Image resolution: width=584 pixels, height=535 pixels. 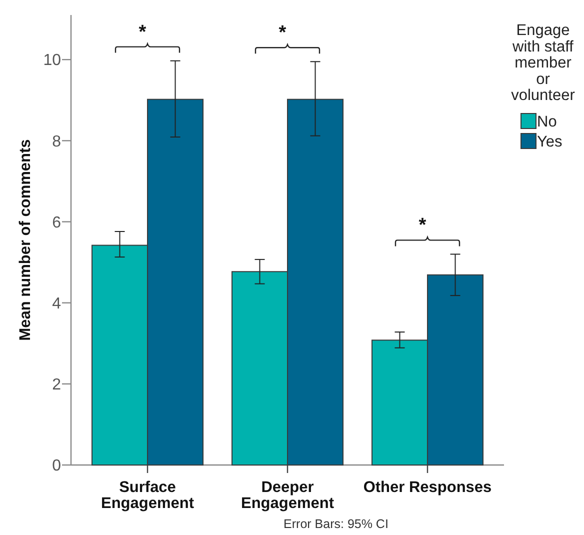 I want to click on legend-label: No, so click(x=547, y=122).